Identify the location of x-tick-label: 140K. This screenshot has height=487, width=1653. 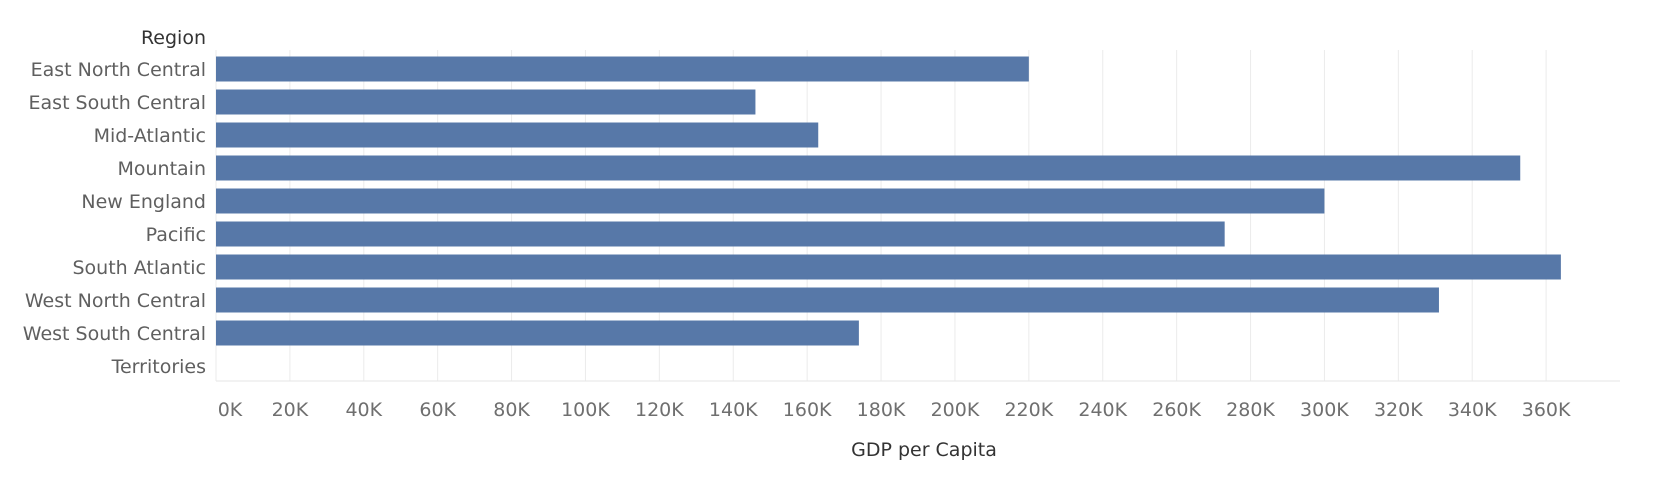
(733, 410).